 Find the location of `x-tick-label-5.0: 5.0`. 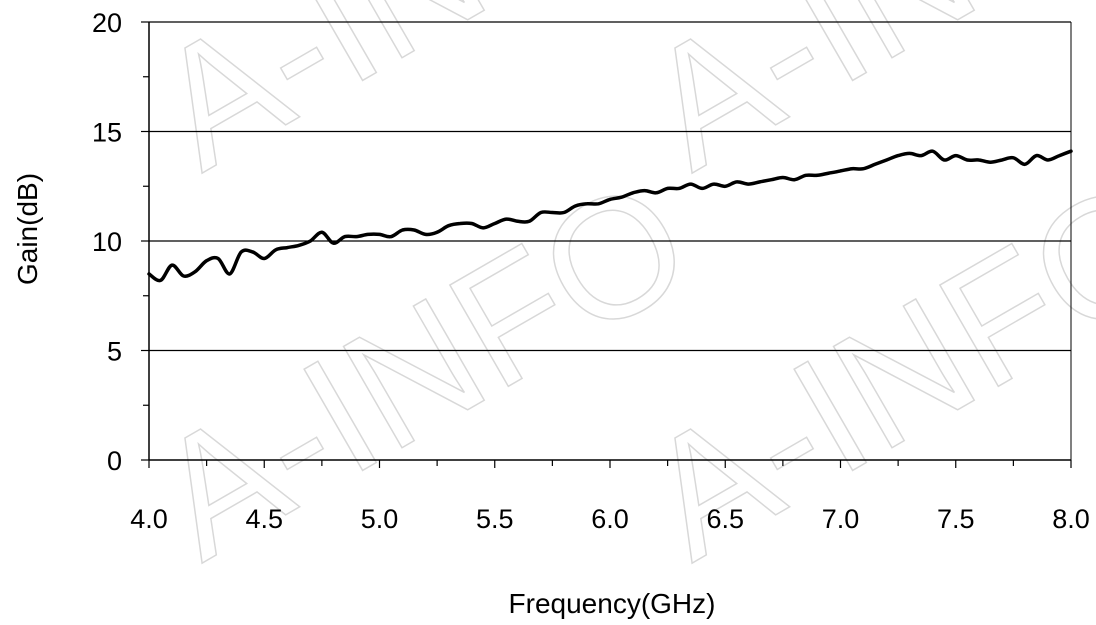

x-tick-label-5.0: 5.0 is located at coordinates (380, 519).